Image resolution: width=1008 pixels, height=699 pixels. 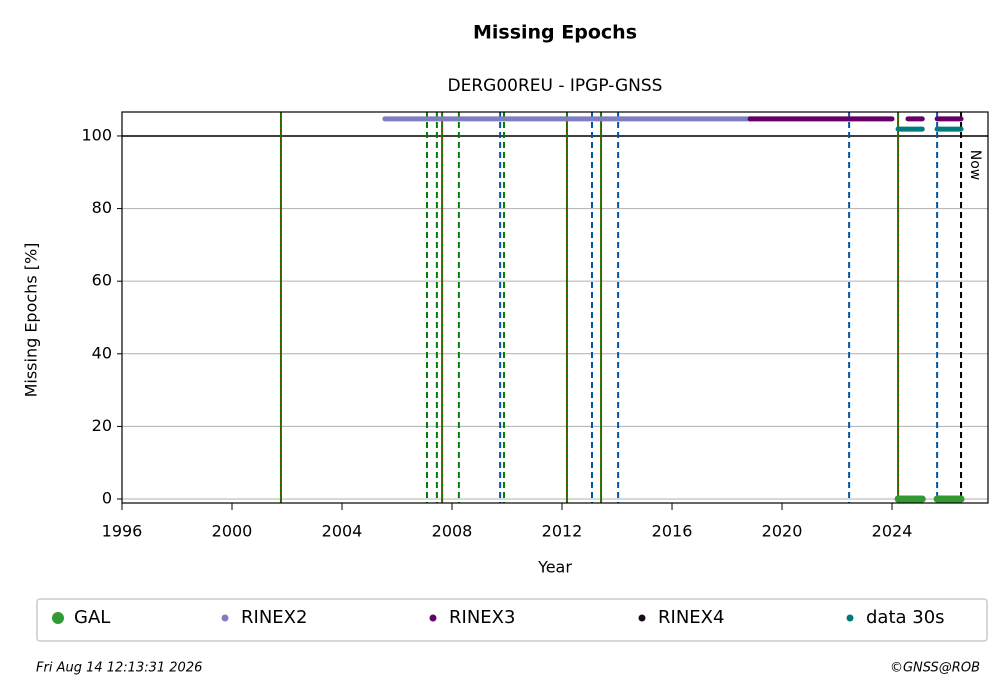 I want to click on y-axis-label: Missing Epochs [%], so click(x=31, y=320).